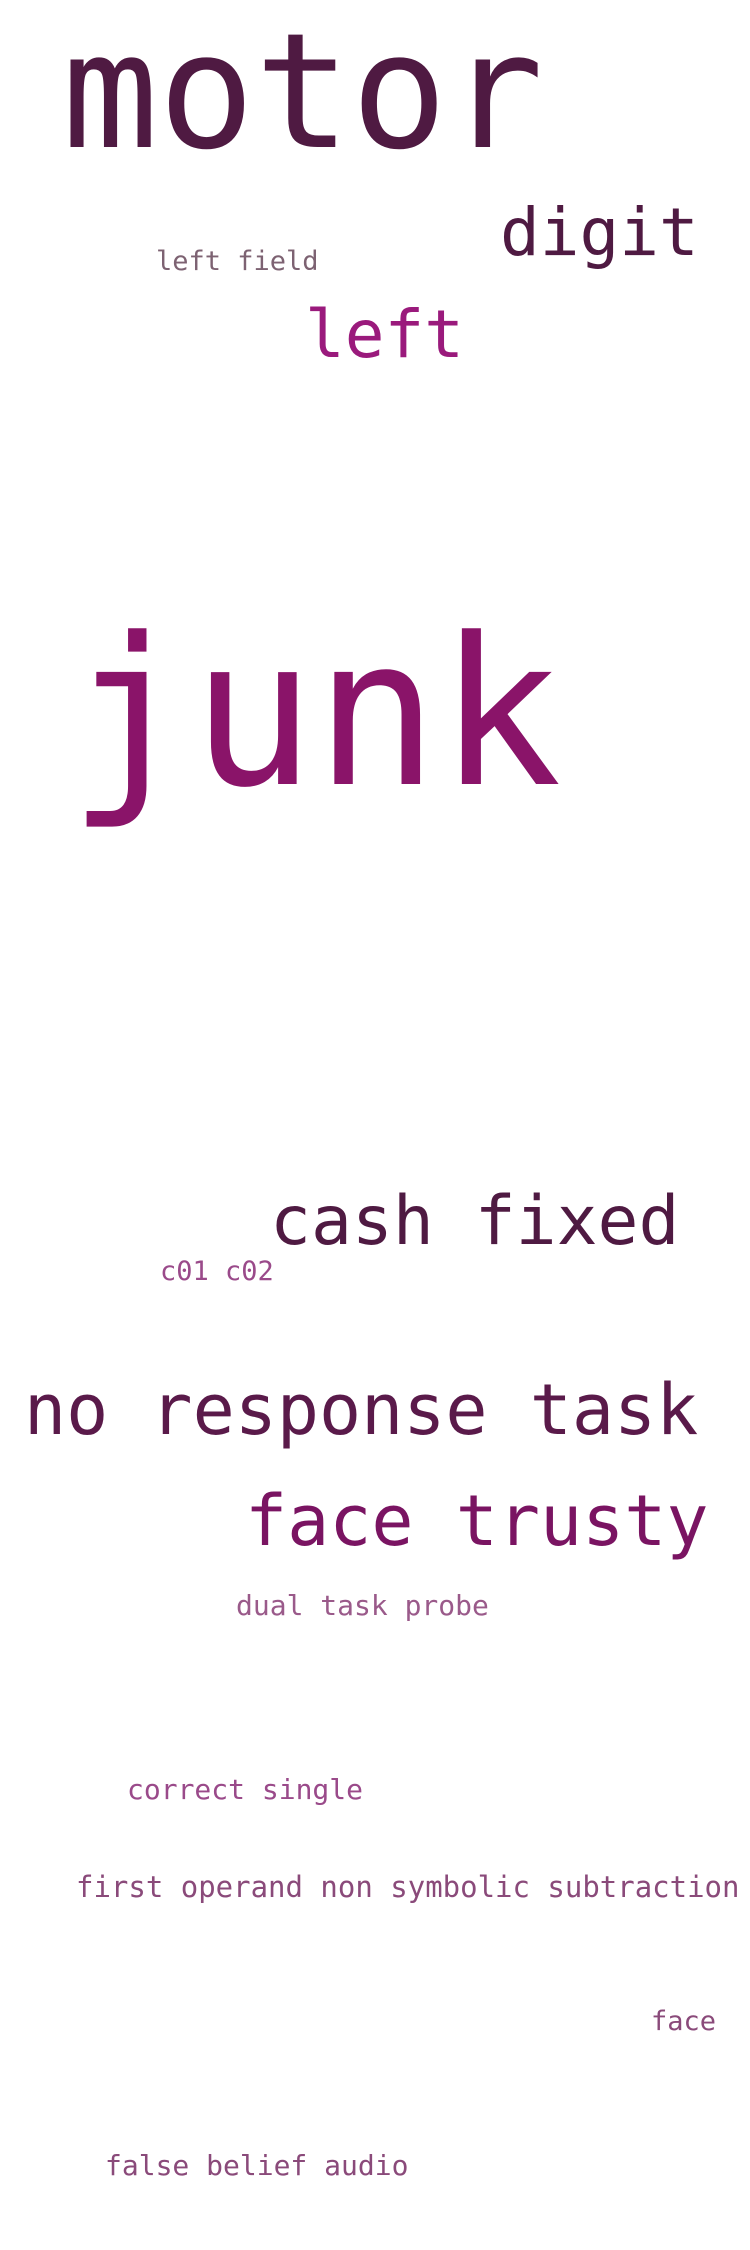  Describe the element at coordinates (477, 1521) in the screenshot. I see `word-face-trusty: face trusty` at that location.